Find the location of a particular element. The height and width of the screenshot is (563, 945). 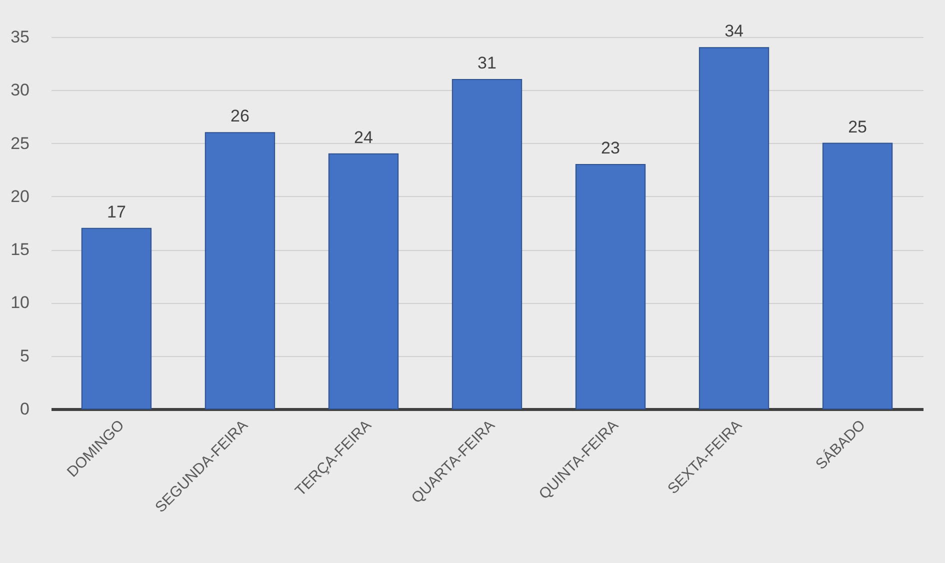

data-label: 26 is located at coordinates (240, 116).